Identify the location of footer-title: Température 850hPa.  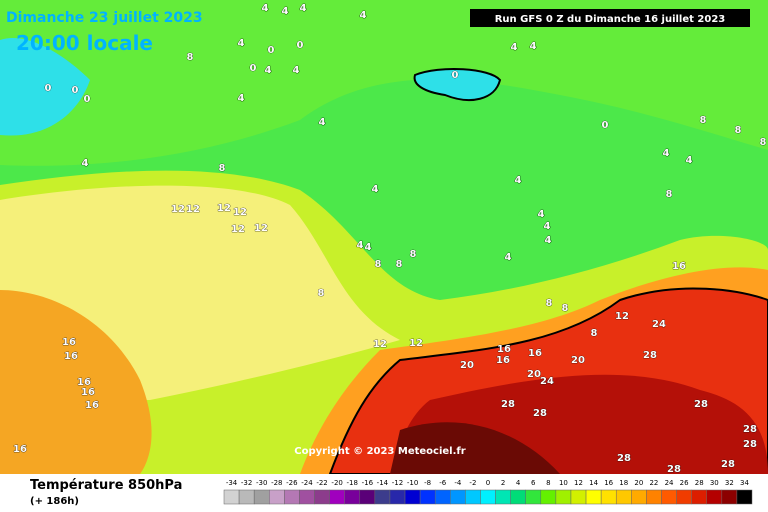
(106, 485).